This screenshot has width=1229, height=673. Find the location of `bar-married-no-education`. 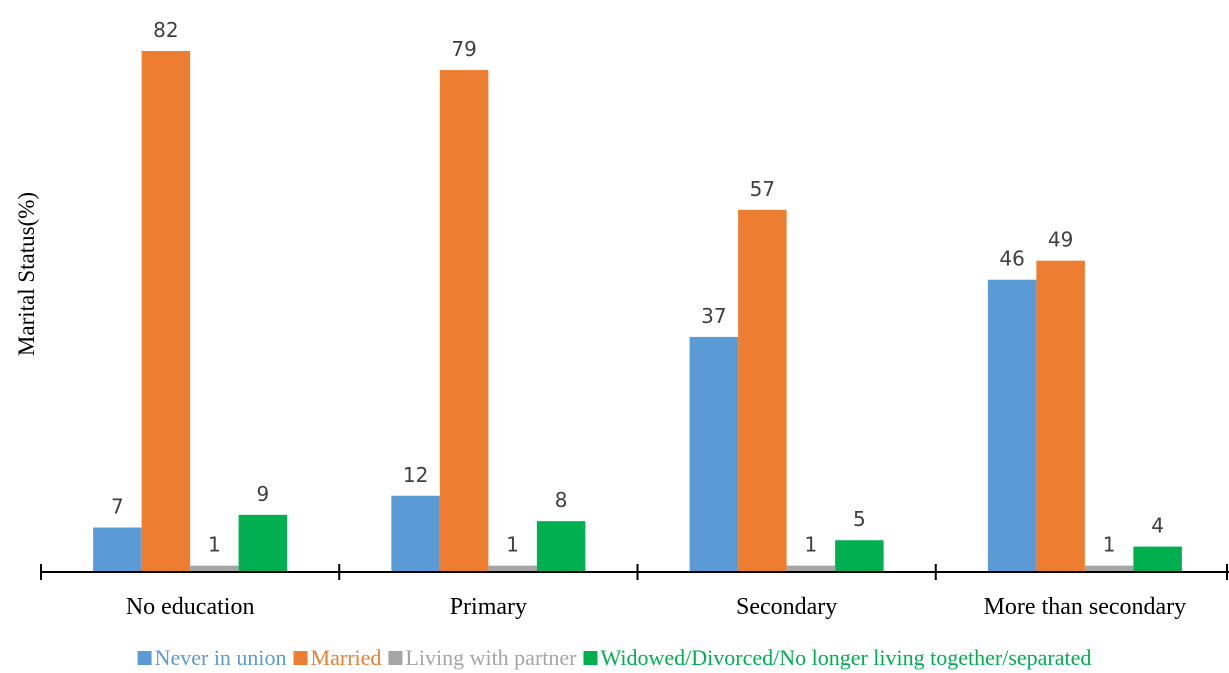

bar-married-no-education is located at coordinates (166, 311).